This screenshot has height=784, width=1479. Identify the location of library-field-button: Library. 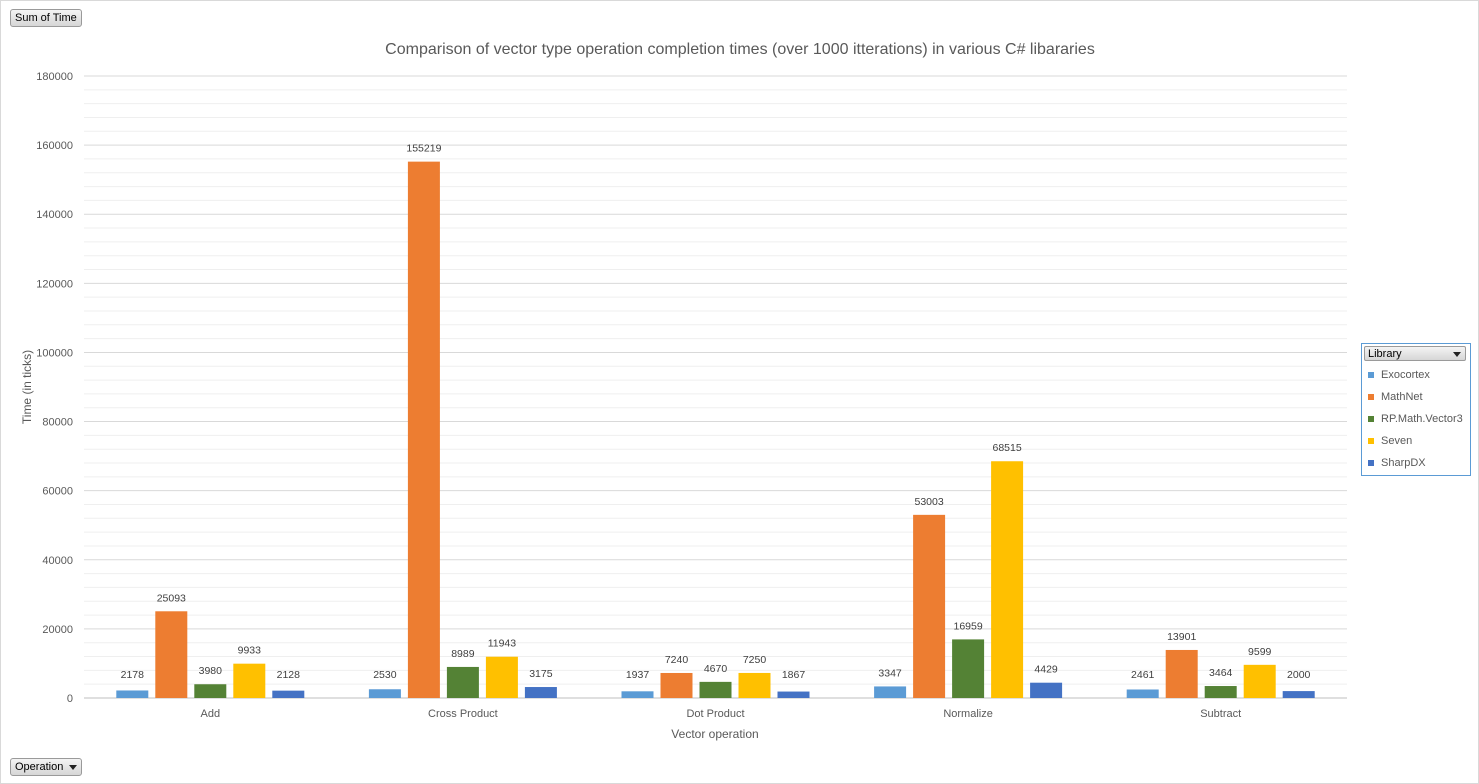
(1415, 353).